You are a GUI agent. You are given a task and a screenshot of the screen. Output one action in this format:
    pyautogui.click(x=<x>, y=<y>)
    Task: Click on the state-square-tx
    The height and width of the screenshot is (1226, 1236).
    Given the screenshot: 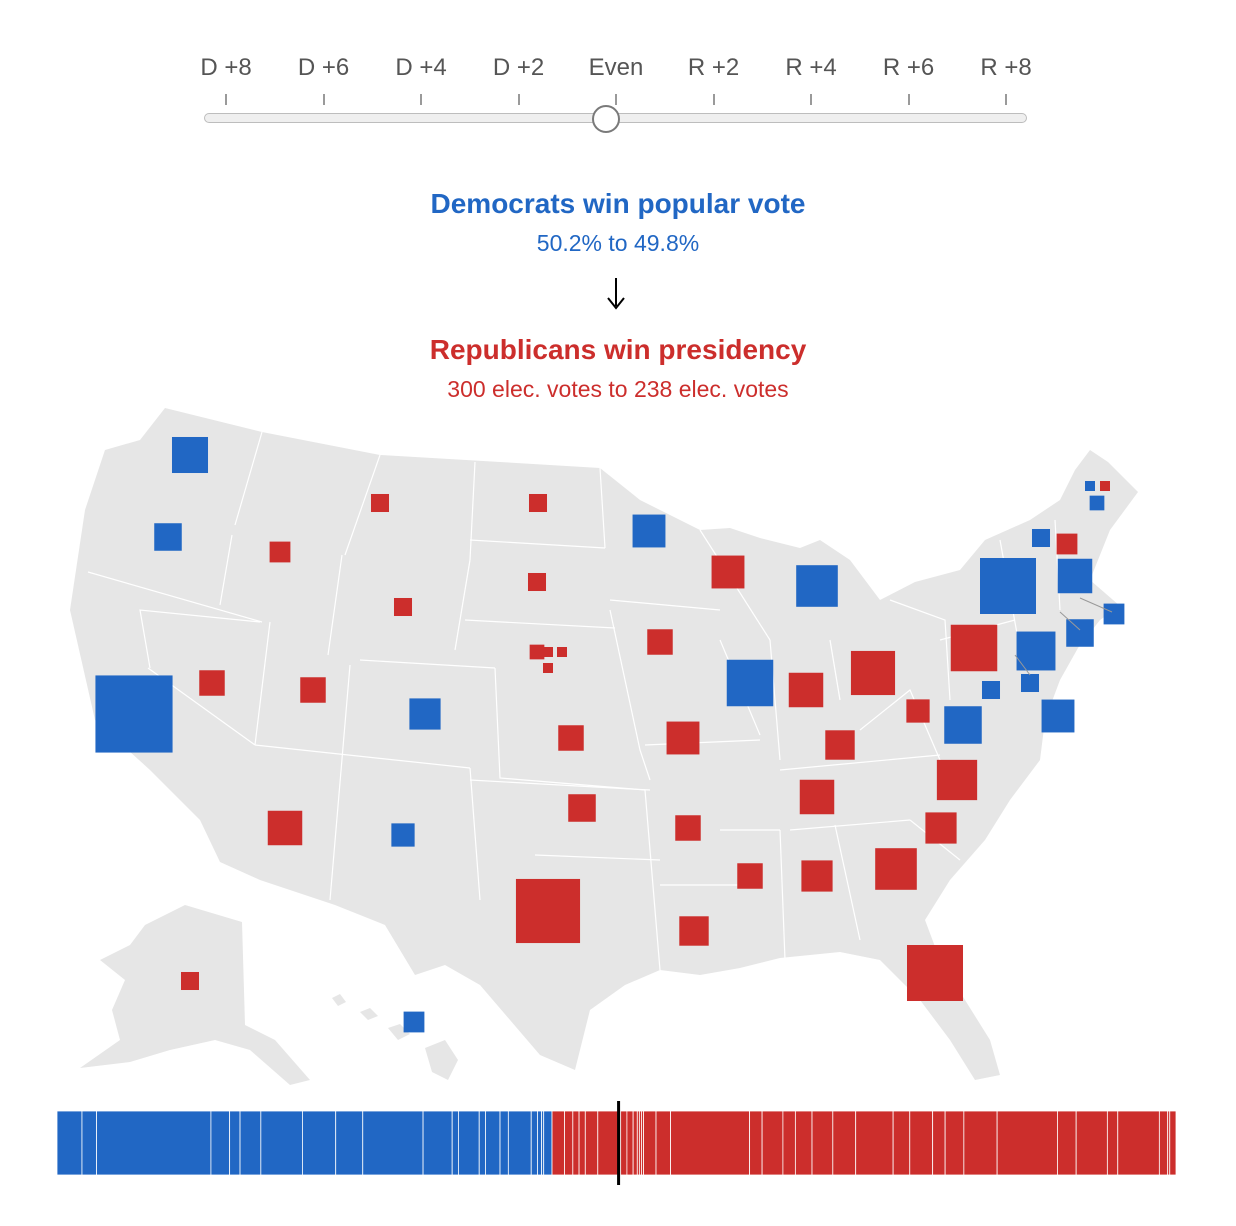 What is the action you would take?
    pyautogui.click(x=548, y=911)
    